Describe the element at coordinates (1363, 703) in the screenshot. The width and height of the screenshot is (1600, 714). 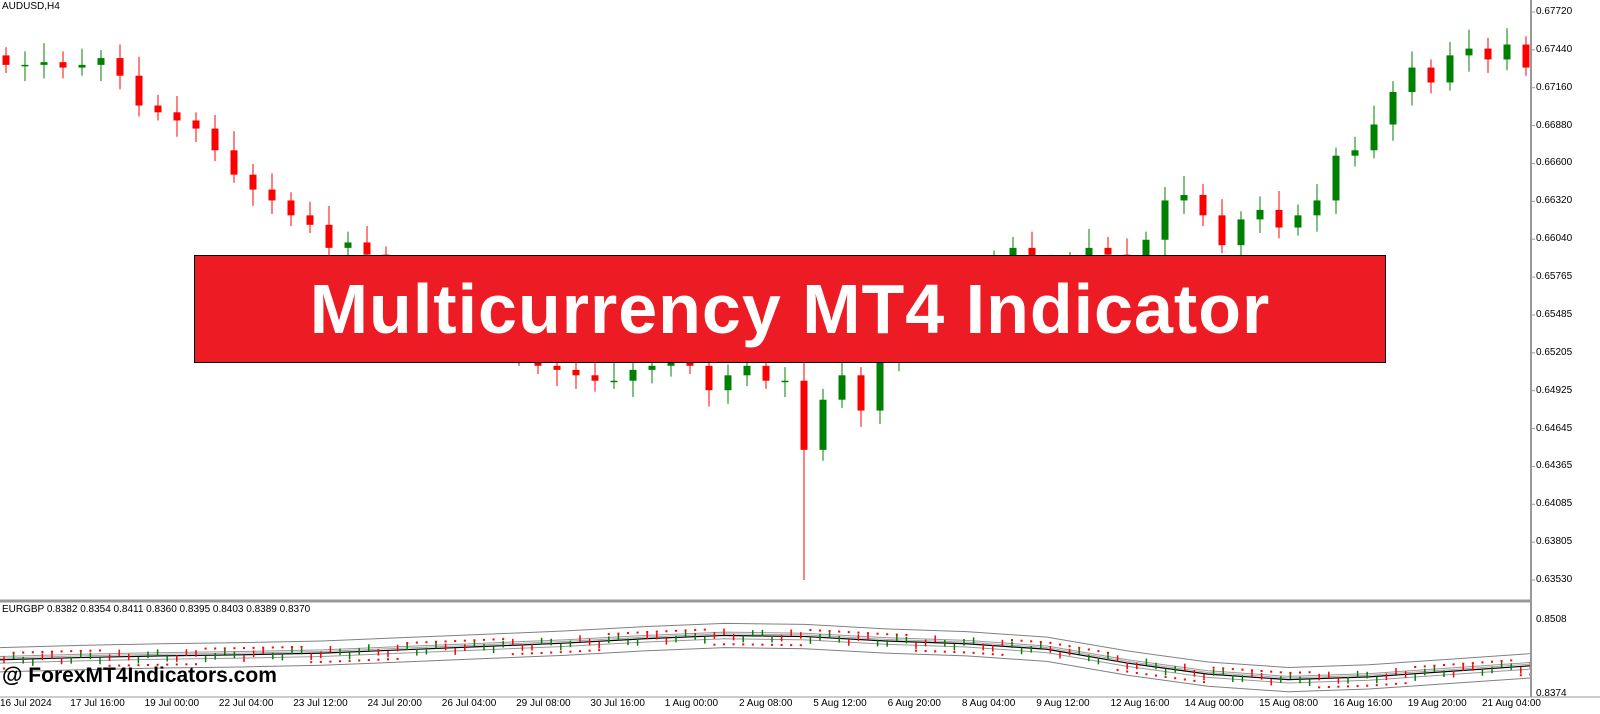
I see `time-axis-label: 16 Aug 16:00` at that location.